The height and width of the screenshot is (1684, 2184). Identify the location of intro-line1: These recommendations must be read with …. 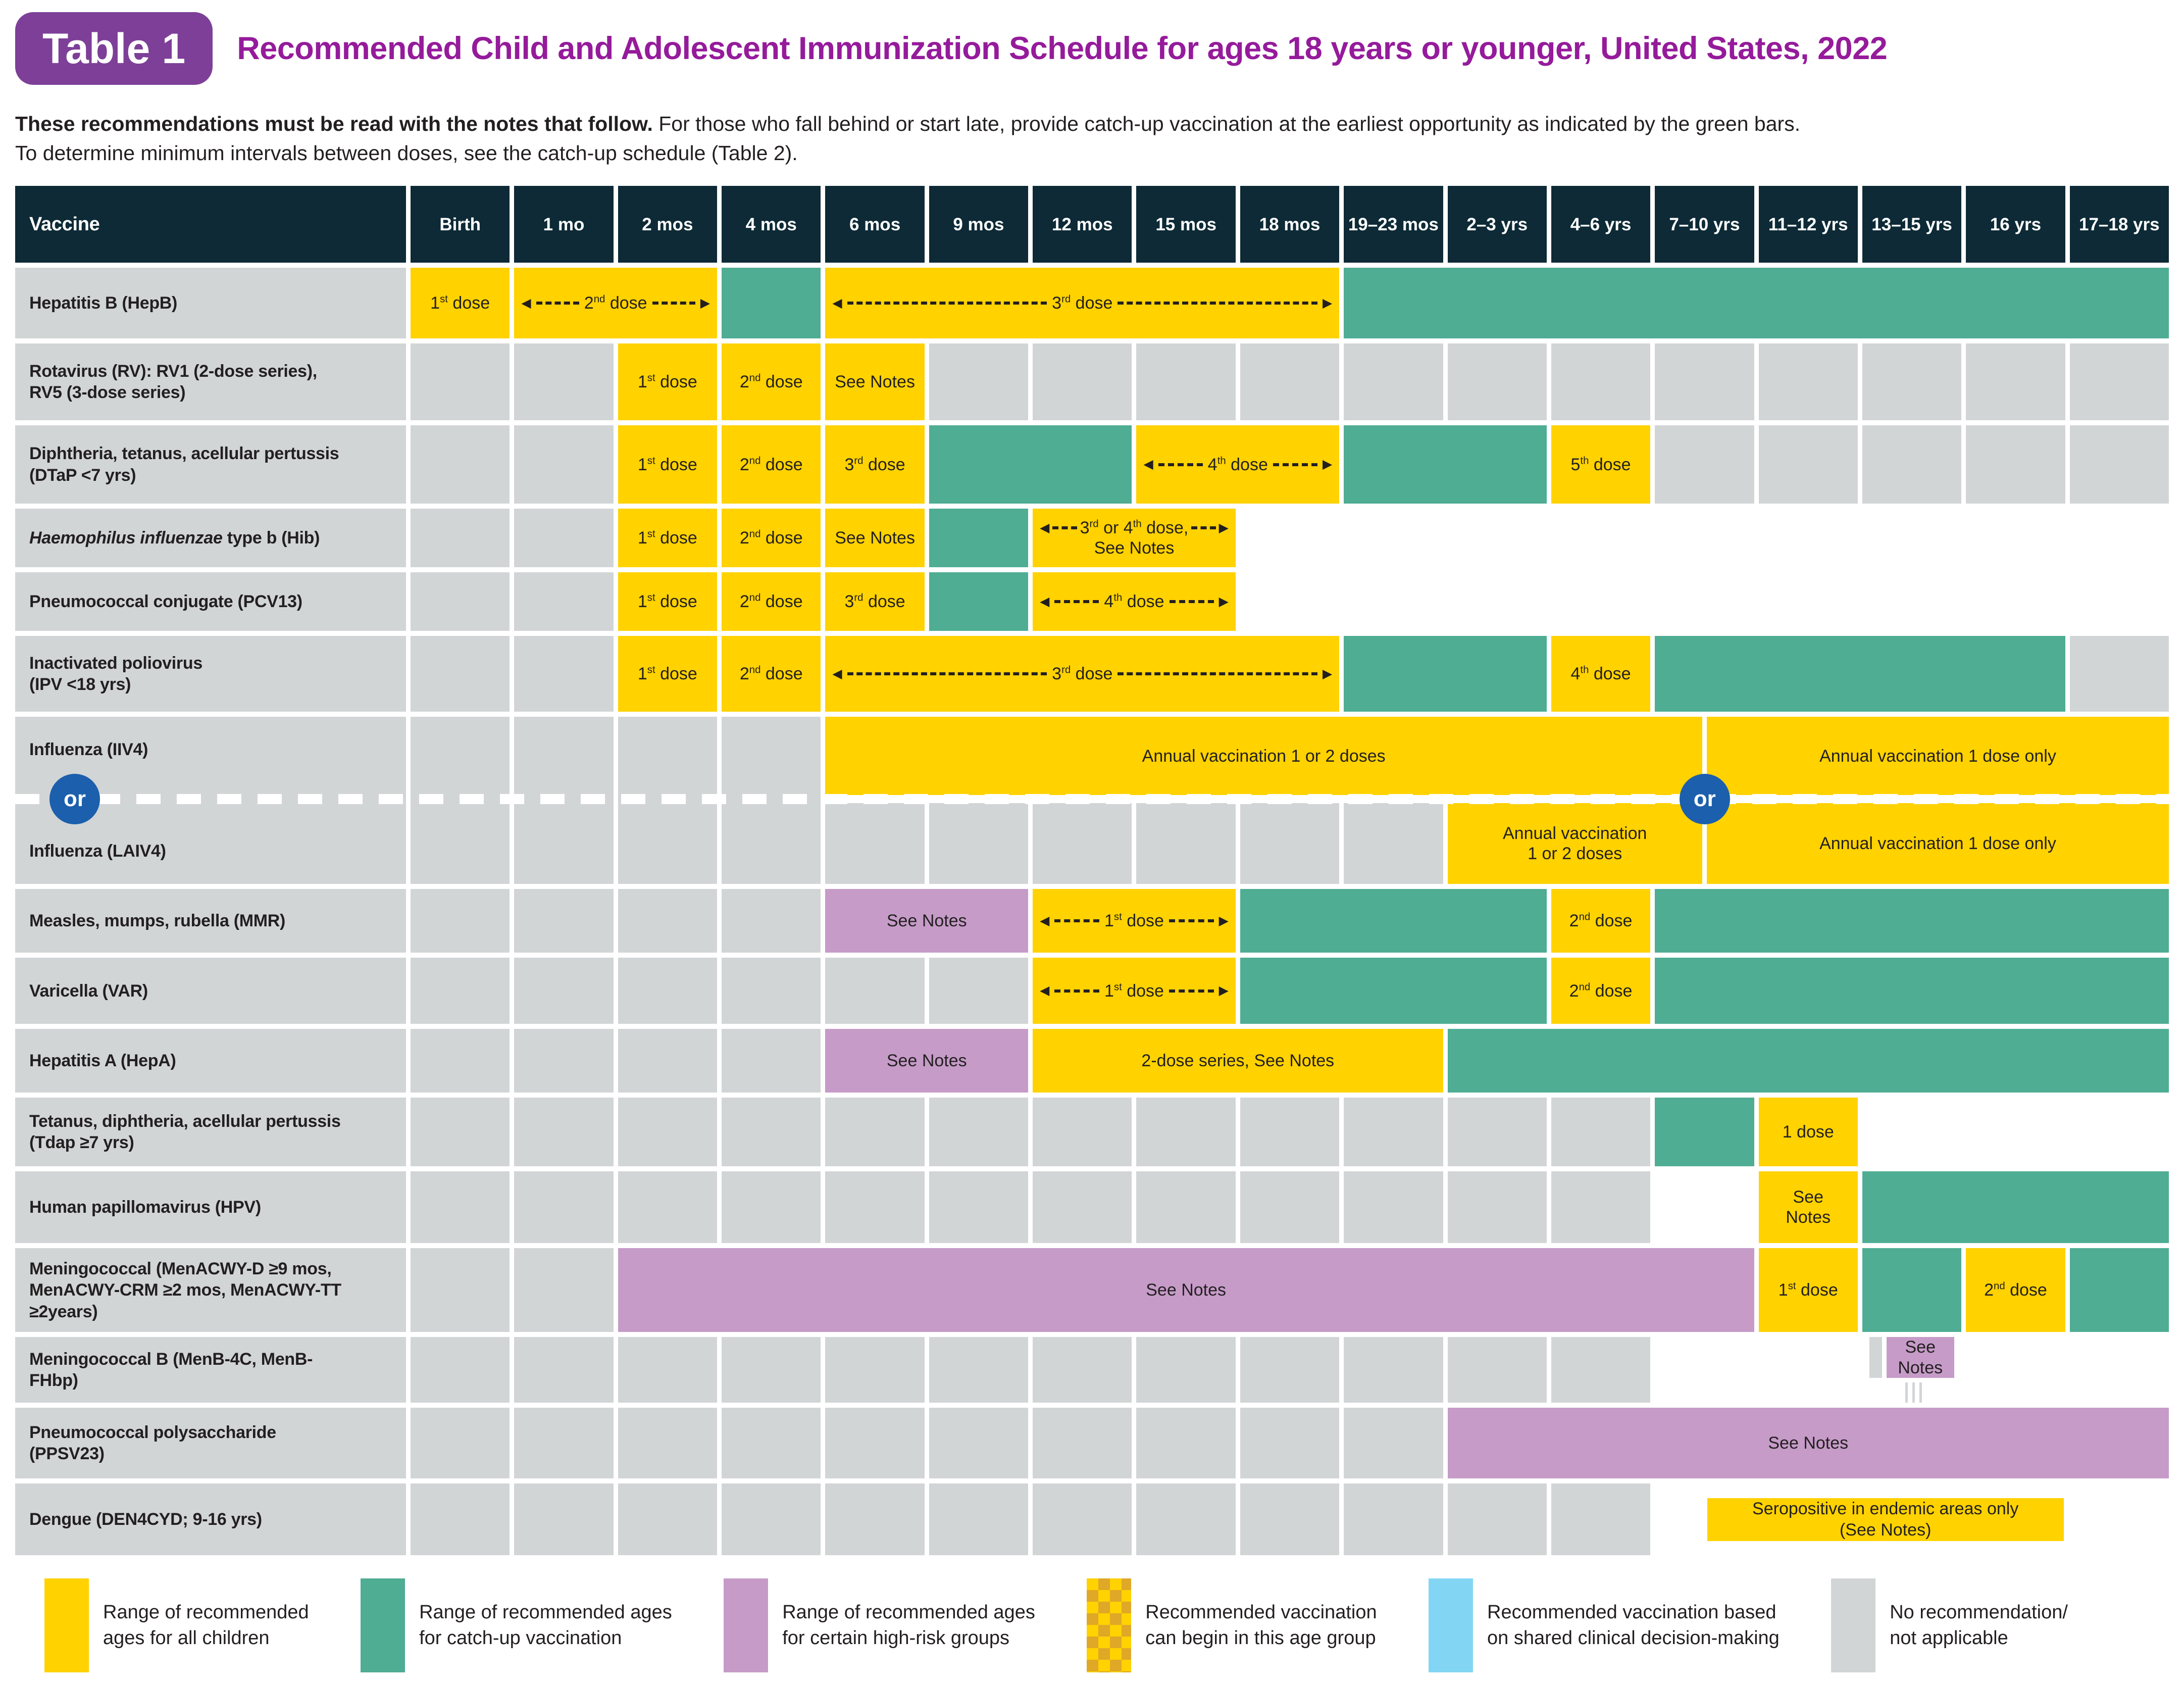
(1092, 123).